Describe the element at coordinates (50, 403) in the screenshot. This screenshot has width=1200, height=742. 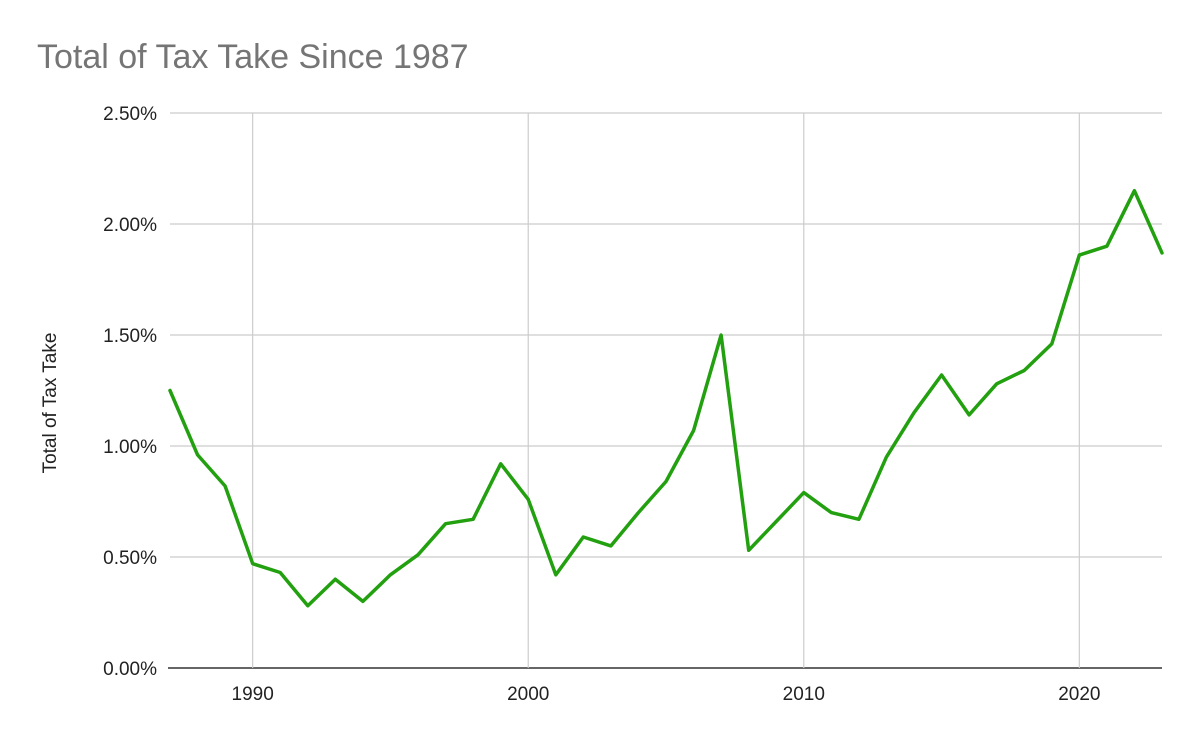
I see `y-axis-label: Total of Tax Take` at that location.